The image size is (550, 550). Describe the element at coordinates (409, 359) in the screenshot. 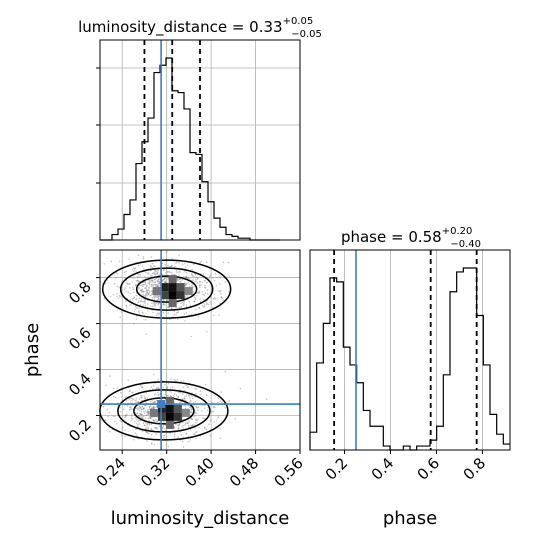

I see `hist-phase` at that location.